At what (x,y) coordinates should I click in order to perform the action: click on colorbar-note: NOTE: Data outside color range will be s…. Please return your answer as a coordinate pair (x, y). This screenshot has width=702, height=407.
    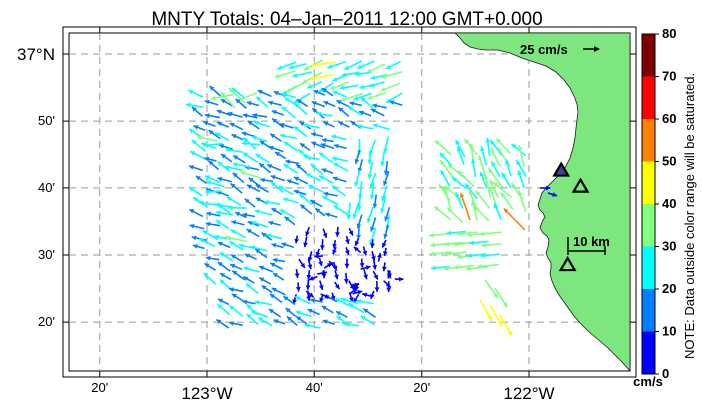
    Looking at the image, I should click on (689, 216).